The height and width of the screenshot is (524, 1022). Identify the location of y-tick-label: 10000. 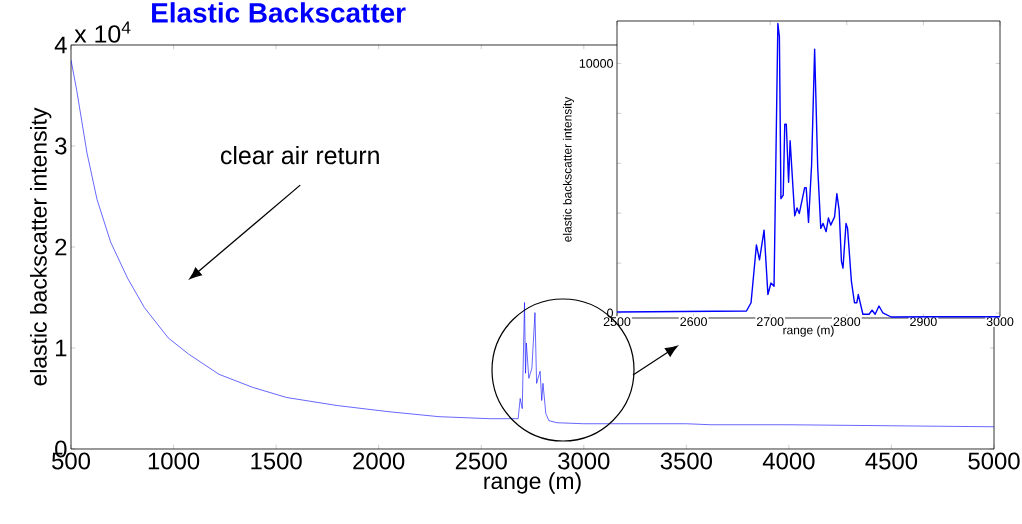
(596, 63).